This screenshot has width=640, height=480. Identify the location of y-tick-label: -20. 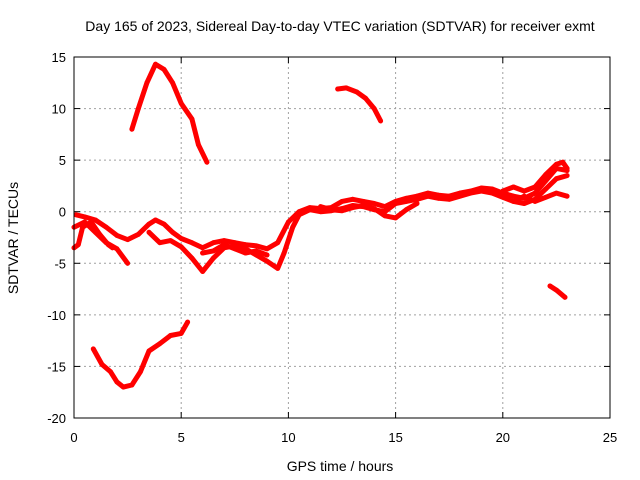
(56, 418).